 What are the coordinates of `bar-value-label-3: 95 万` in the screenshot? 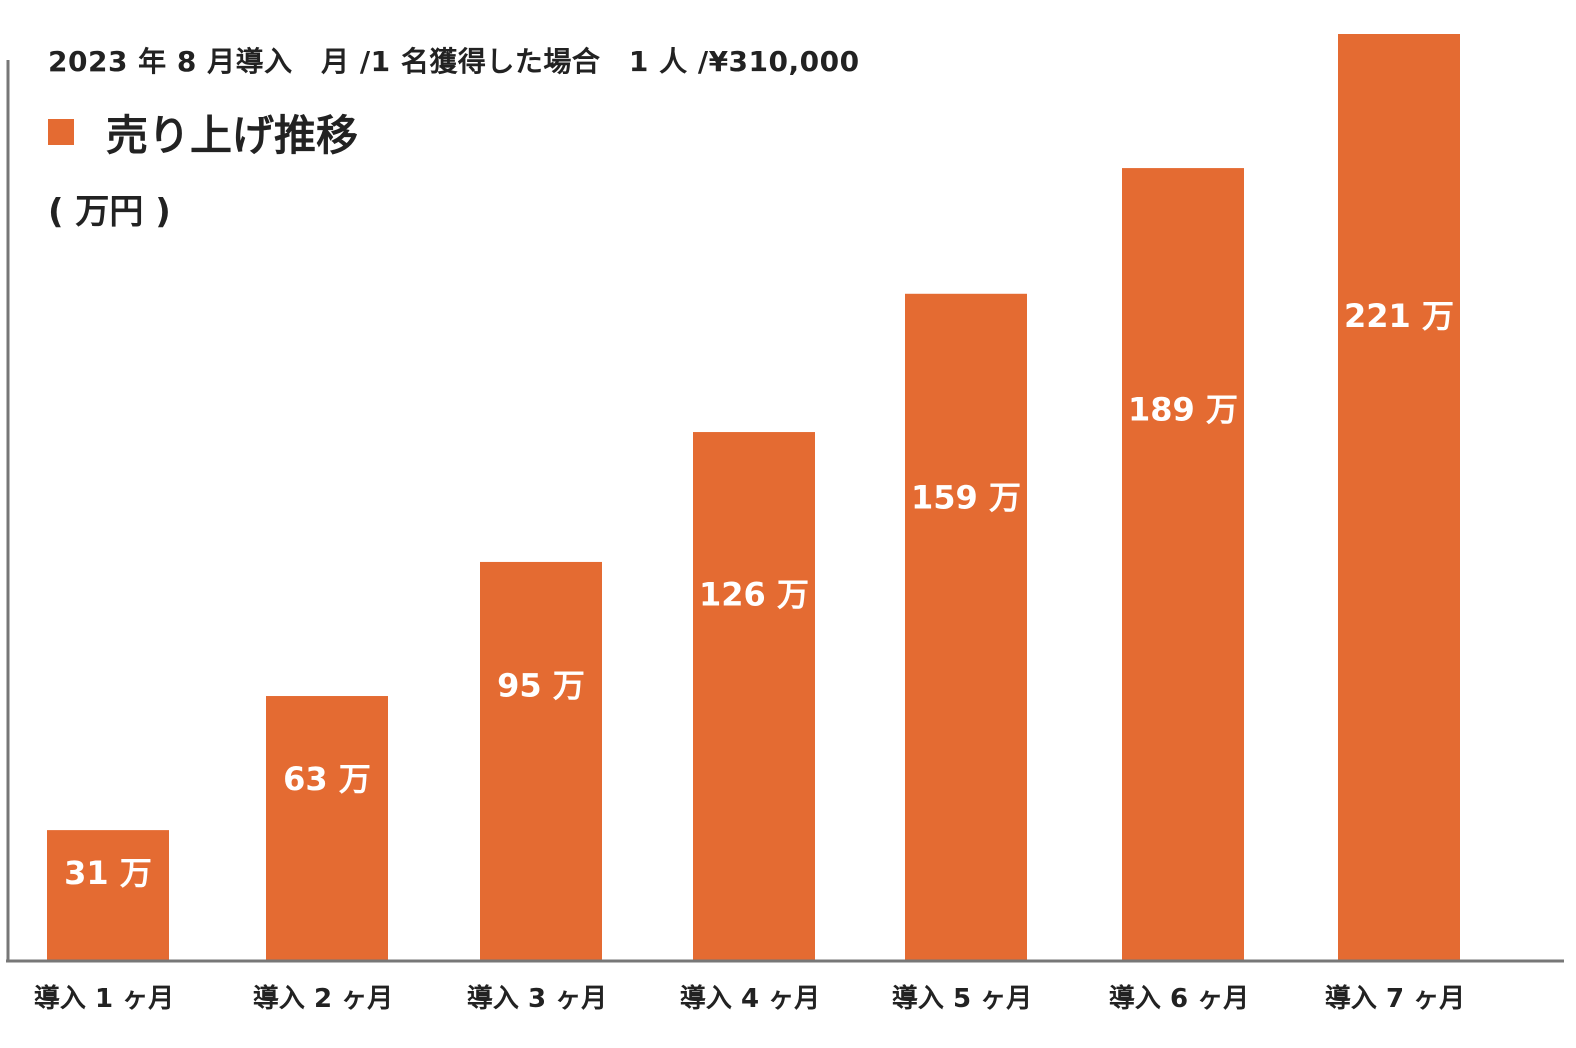 It's located at (541, 685).